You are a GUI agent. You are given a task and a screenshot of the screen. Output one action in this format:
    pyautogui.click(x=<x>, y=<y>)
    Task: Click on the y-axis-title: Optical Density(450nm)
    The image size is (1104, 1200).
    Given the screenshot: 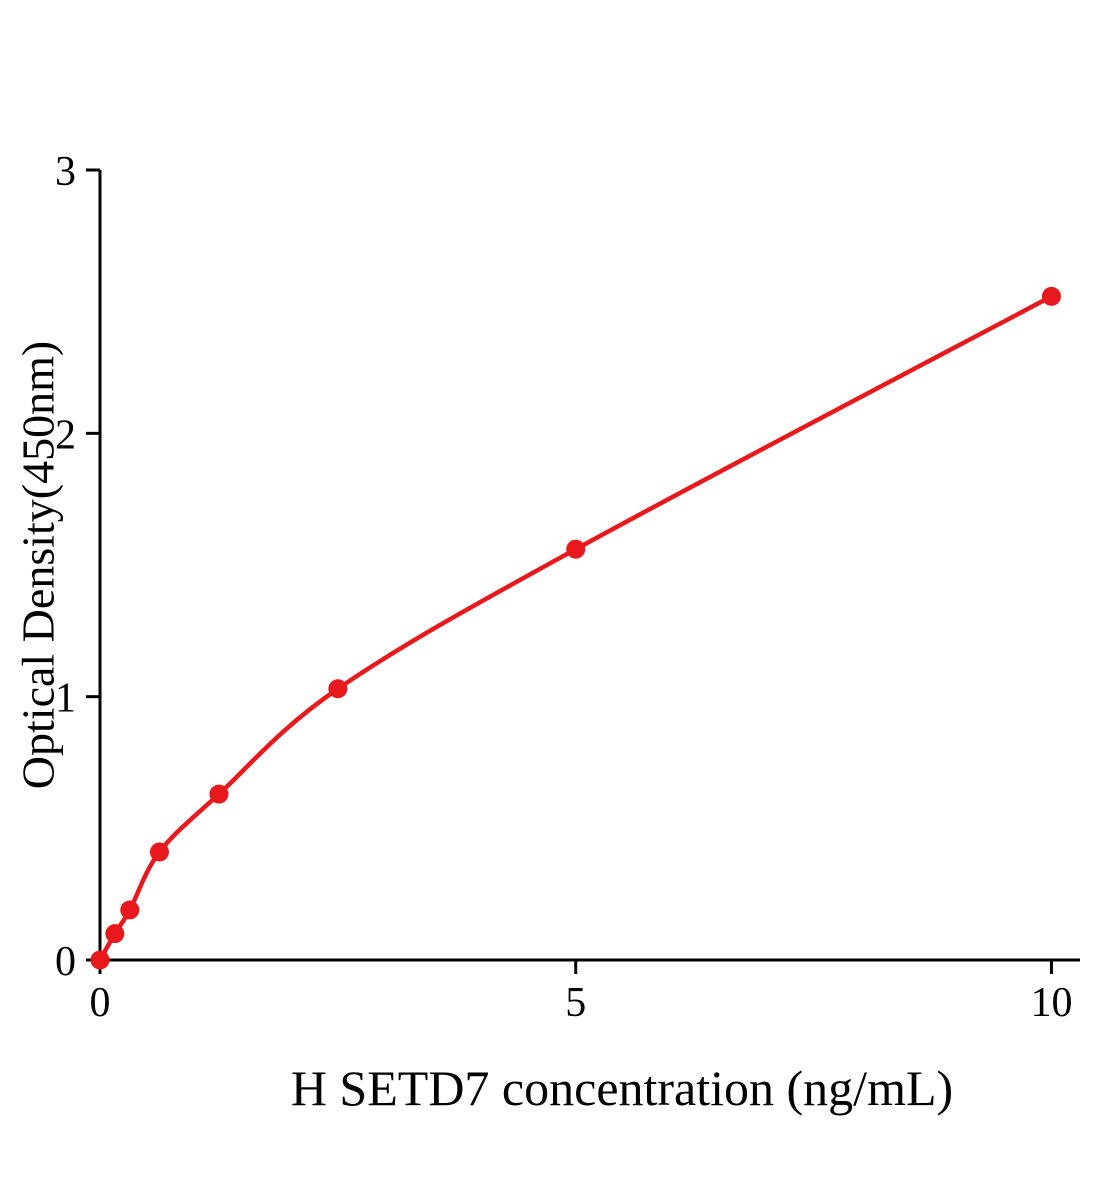 What is the action you would take?
    pyautogui.click(x=38, y=565)
    